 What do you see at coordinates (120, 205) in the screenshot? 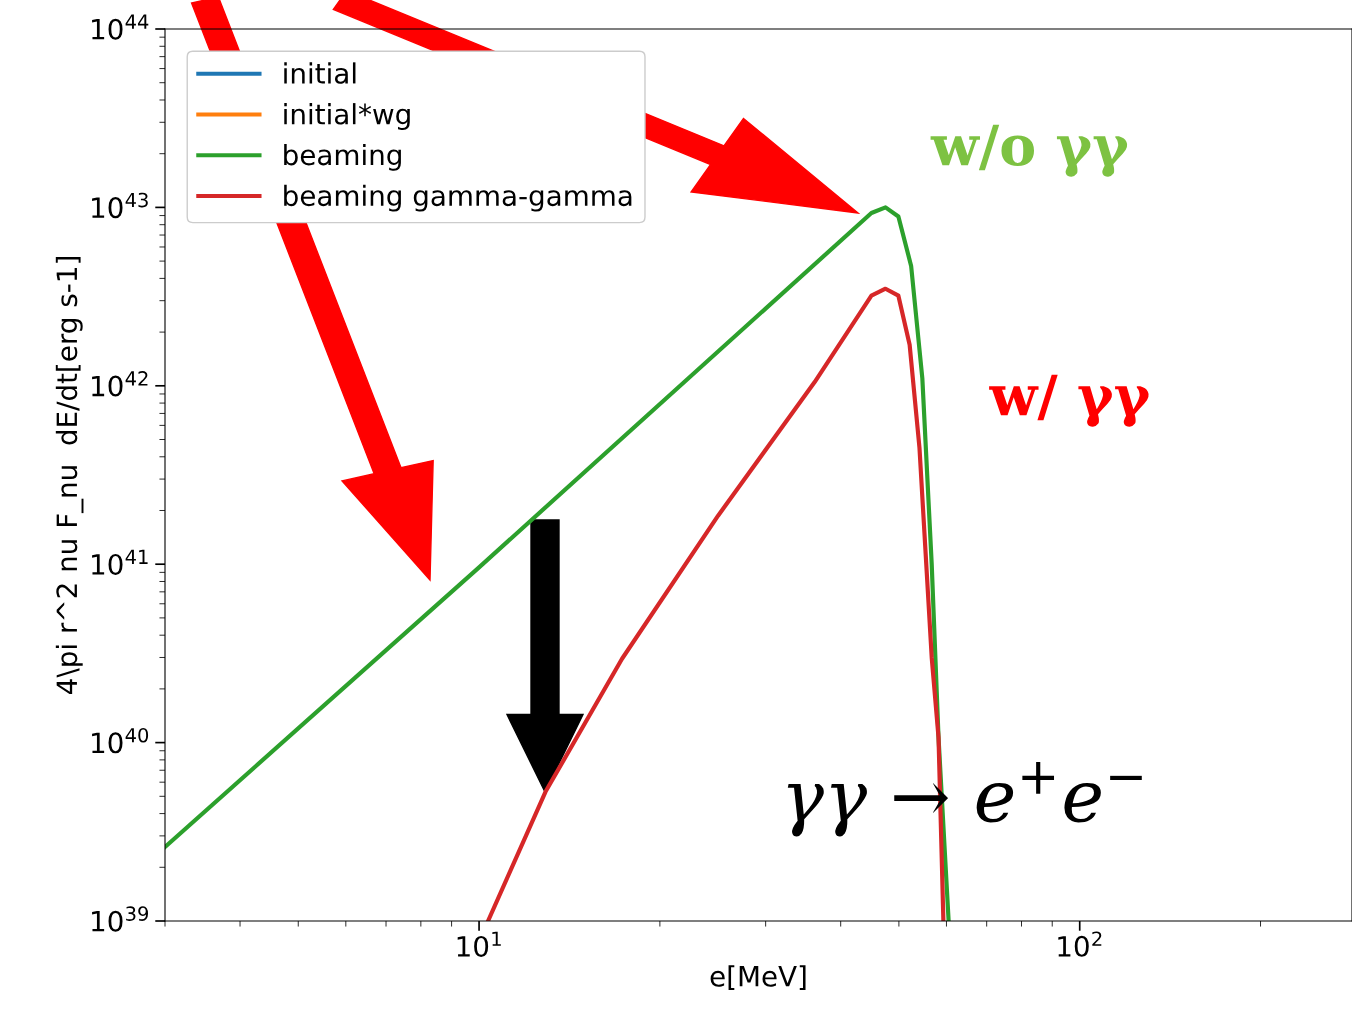
I see `y-tick-label: 10$^{43}$` at bounding box center [120, 205].